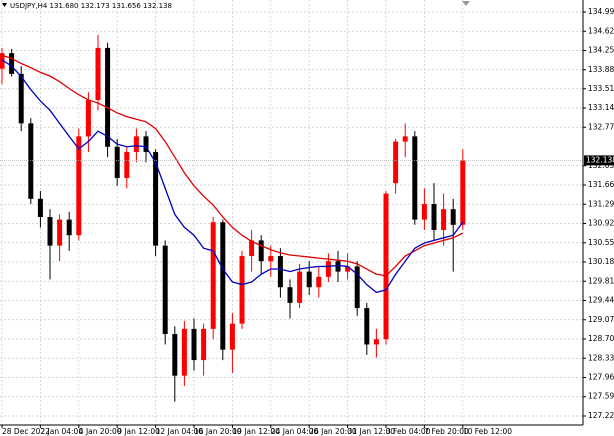 The height and width of the screenshot is (436, 614). Describe the element at coordinates (372, 431) in the screenshot. I see `x-tick-label: 31 Jan 12:00` at that location.